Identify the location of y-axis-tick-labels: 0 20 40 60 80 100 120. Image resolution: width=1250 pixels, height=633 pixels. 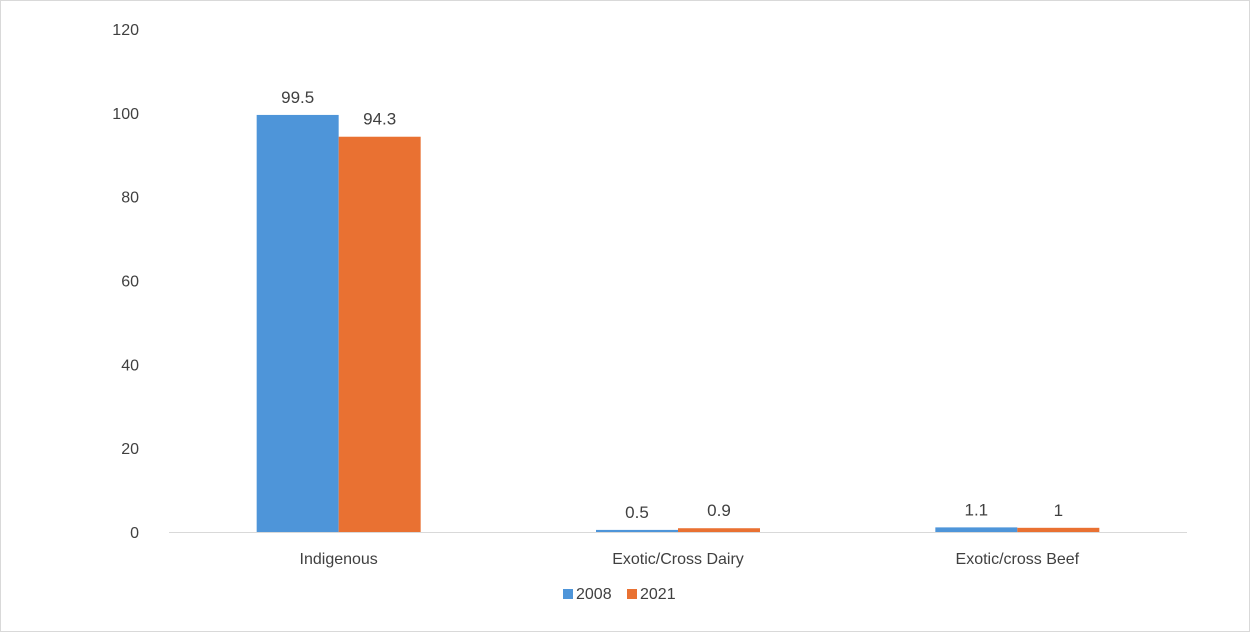
(125, 282).